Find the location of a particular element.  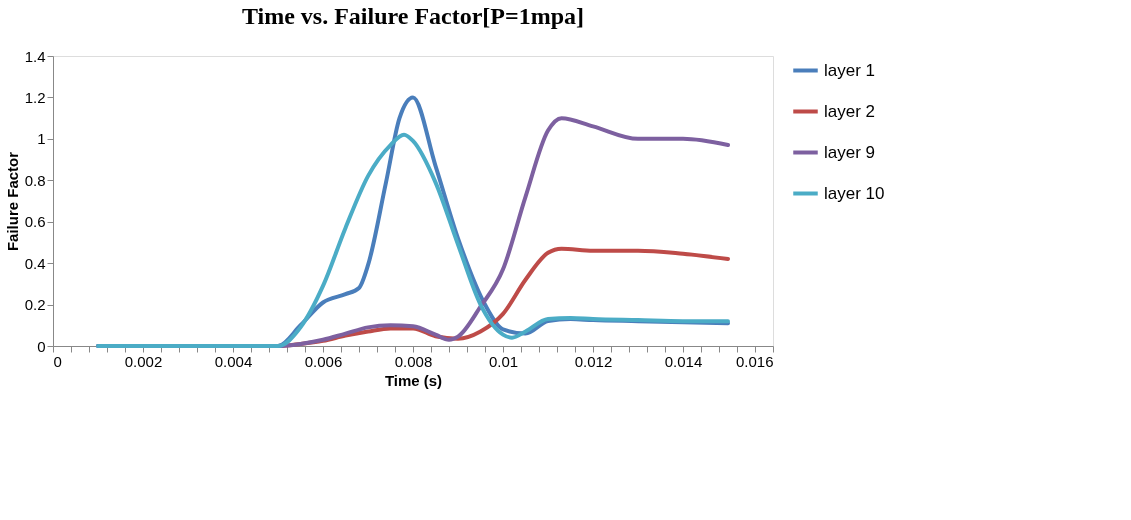

y-tick-label: 0.8 is located at coordinates (35, 180).